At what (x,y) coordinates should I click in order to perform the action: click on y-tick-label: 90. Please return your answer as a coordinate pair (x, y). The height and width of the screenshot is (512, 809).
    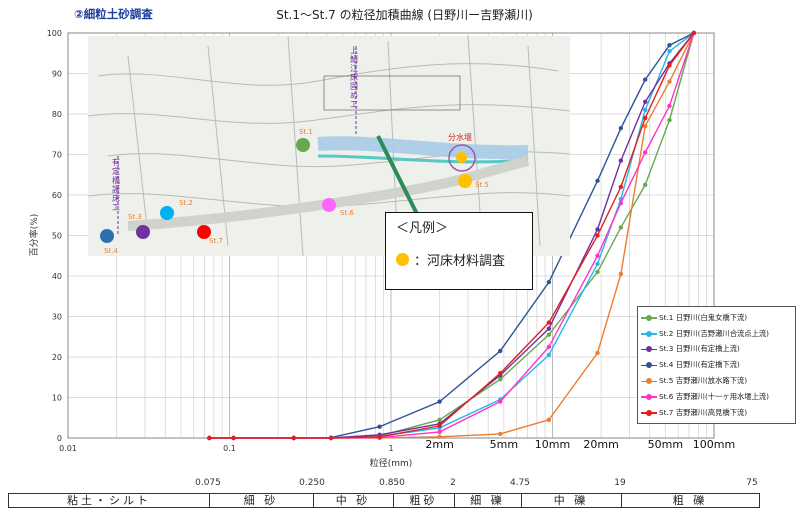
    Looking at the image, I should click on (57, 74).